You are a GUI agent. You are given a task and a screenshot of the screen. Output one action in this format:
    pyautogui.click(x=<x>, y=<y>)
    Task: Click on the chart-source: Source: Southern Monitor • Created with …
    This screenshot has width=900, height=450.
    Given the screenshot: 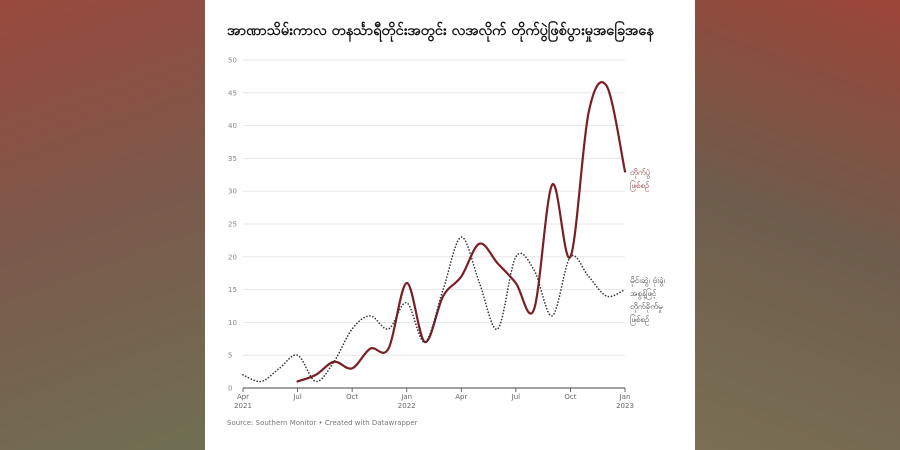 What is the action you would take?
    pyautogui.click(x=322, y=423)
    